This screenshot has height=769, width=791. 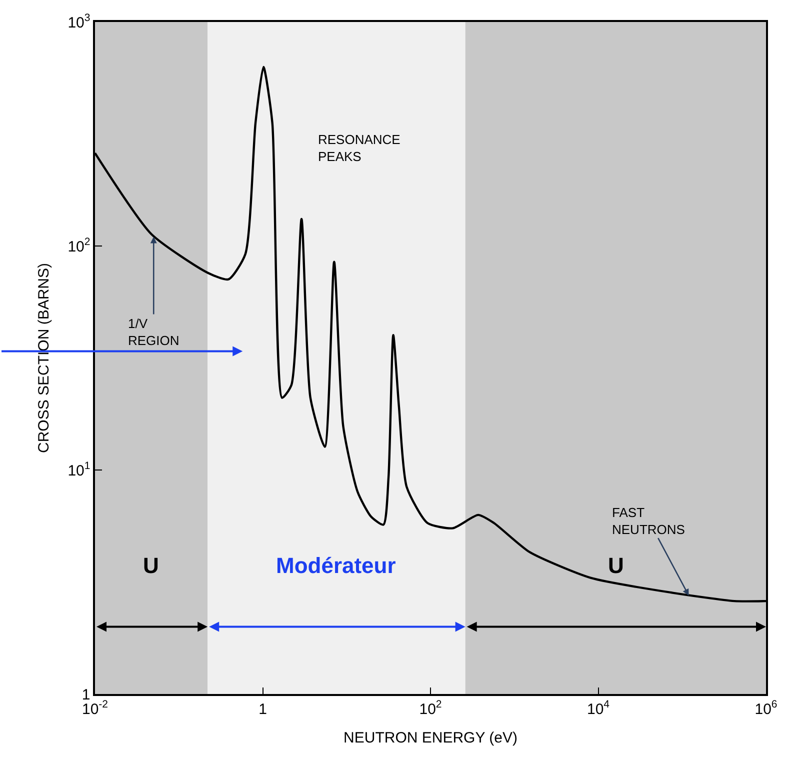 What do you see at coordinates (79, 246) in the screenshot?
I see `y-tick-label: 10$^{2}$` at bounding box center [79, 246].